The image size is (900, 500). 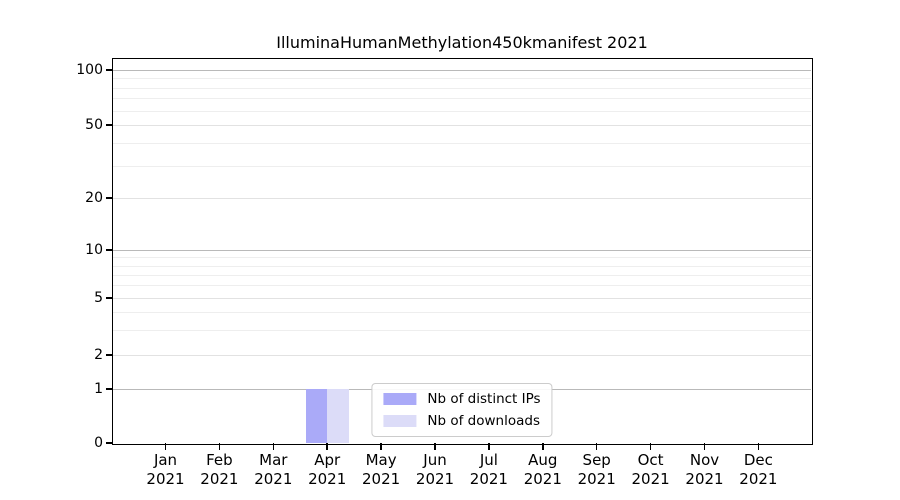 I want to click on legend-item-downloads: Nb of downloads, so click(x=461, y=421).